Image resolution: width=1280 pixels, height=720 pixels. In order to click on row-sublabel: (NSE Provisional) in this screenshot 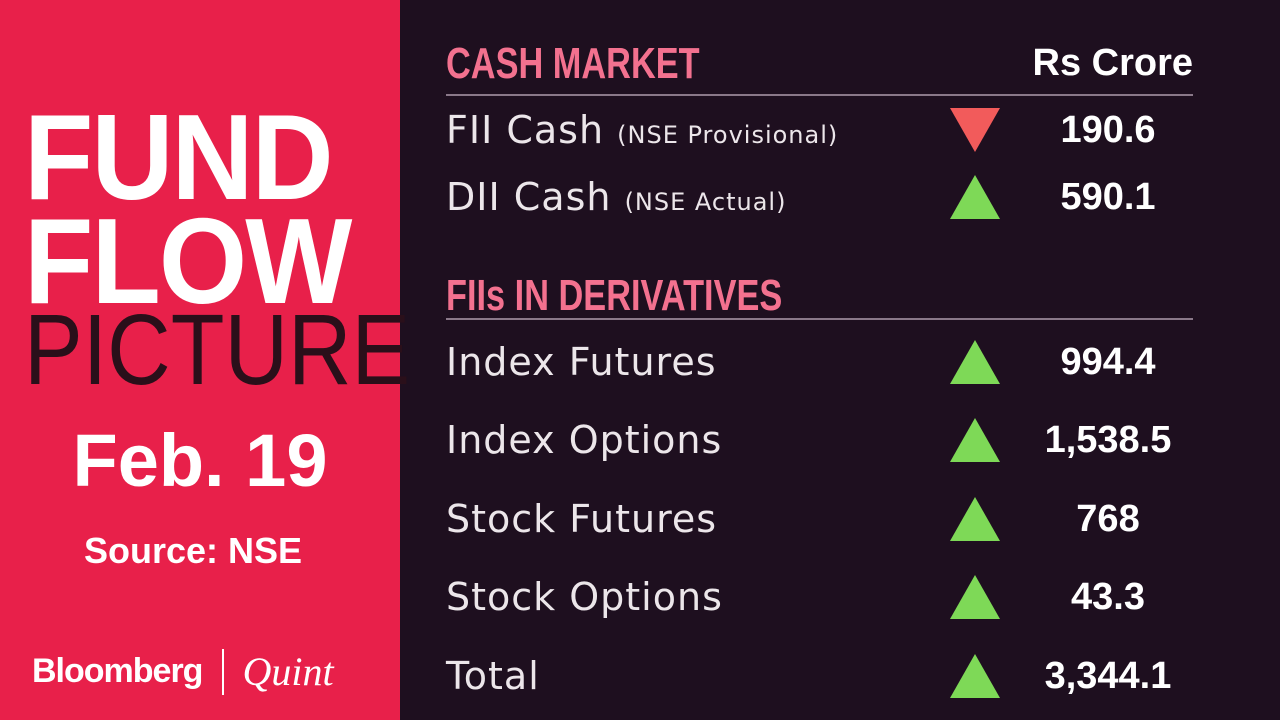, I will do `click(728, 135)`.